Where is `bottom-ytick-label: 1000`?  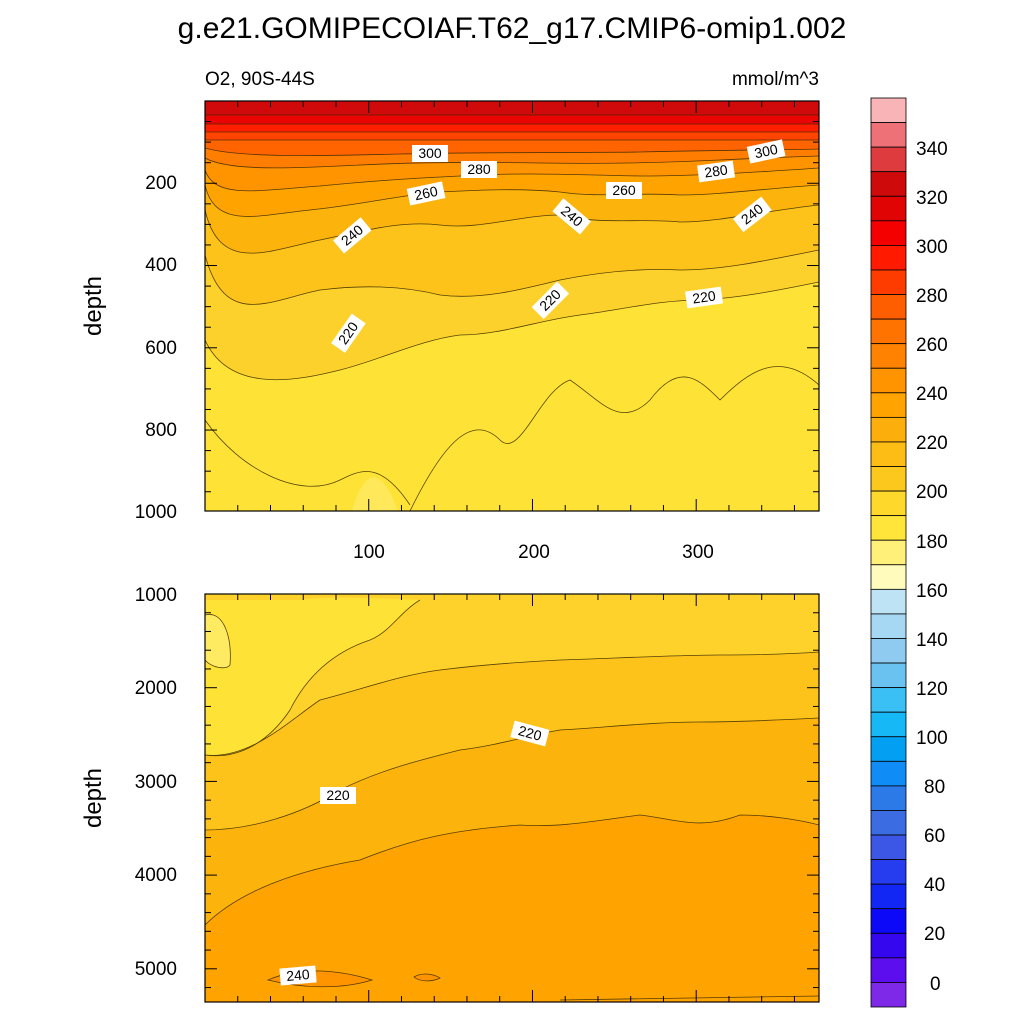
bottom-ytick-label: 1000 is located at coordinates (156, 595).